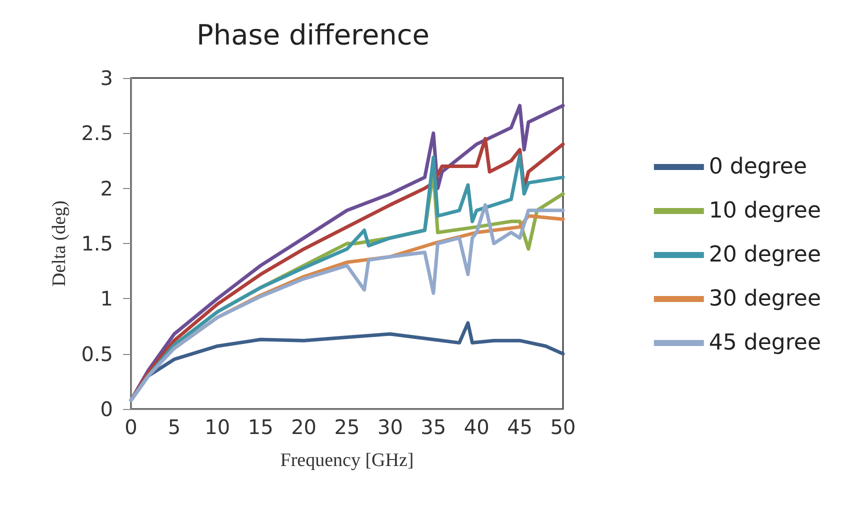 Image resolution: width=844 pixels, height=510 pixels. What do you see at coordinates (97, 244) in the screenshot?
I see `y-tick-label: 1.5` at bounding box center [97, 244].